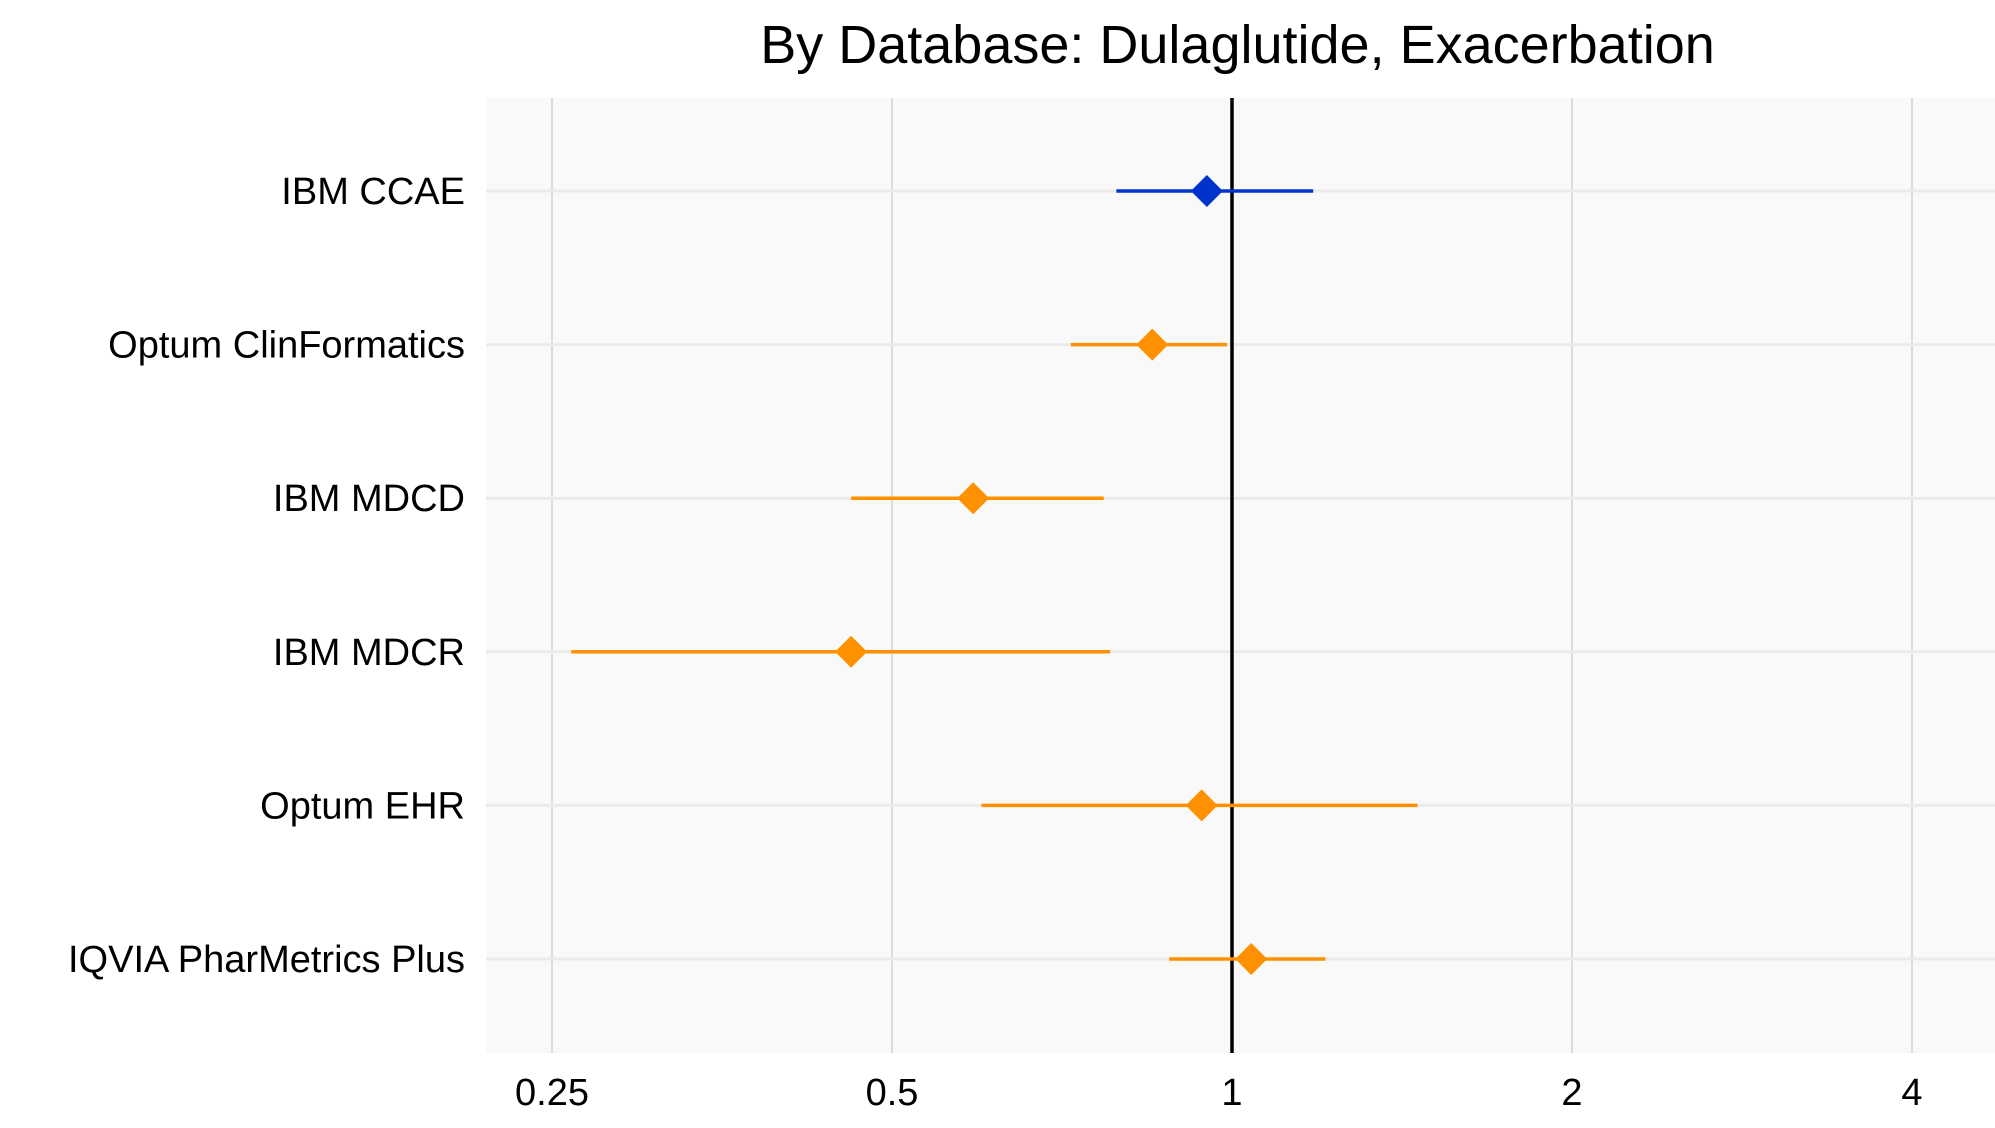 The image size is (1995, 1128). What do you see at coordinates (1571, 1093) in the screenshot?
I see `x-tick-label: 2` at bounding box center [1571, 1093].